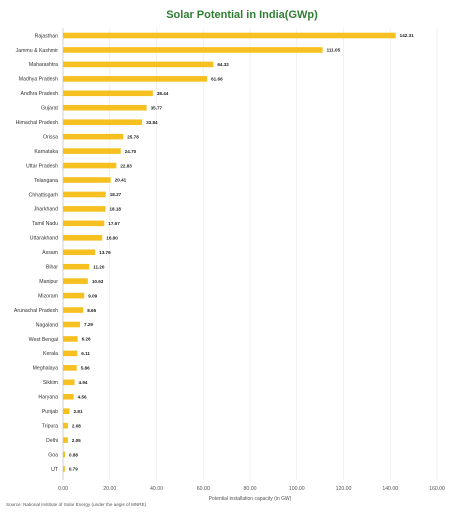 The width and height of the screenshot is (454, 512). I want to click on x-tick-label: 140.00, so click(390, 489).